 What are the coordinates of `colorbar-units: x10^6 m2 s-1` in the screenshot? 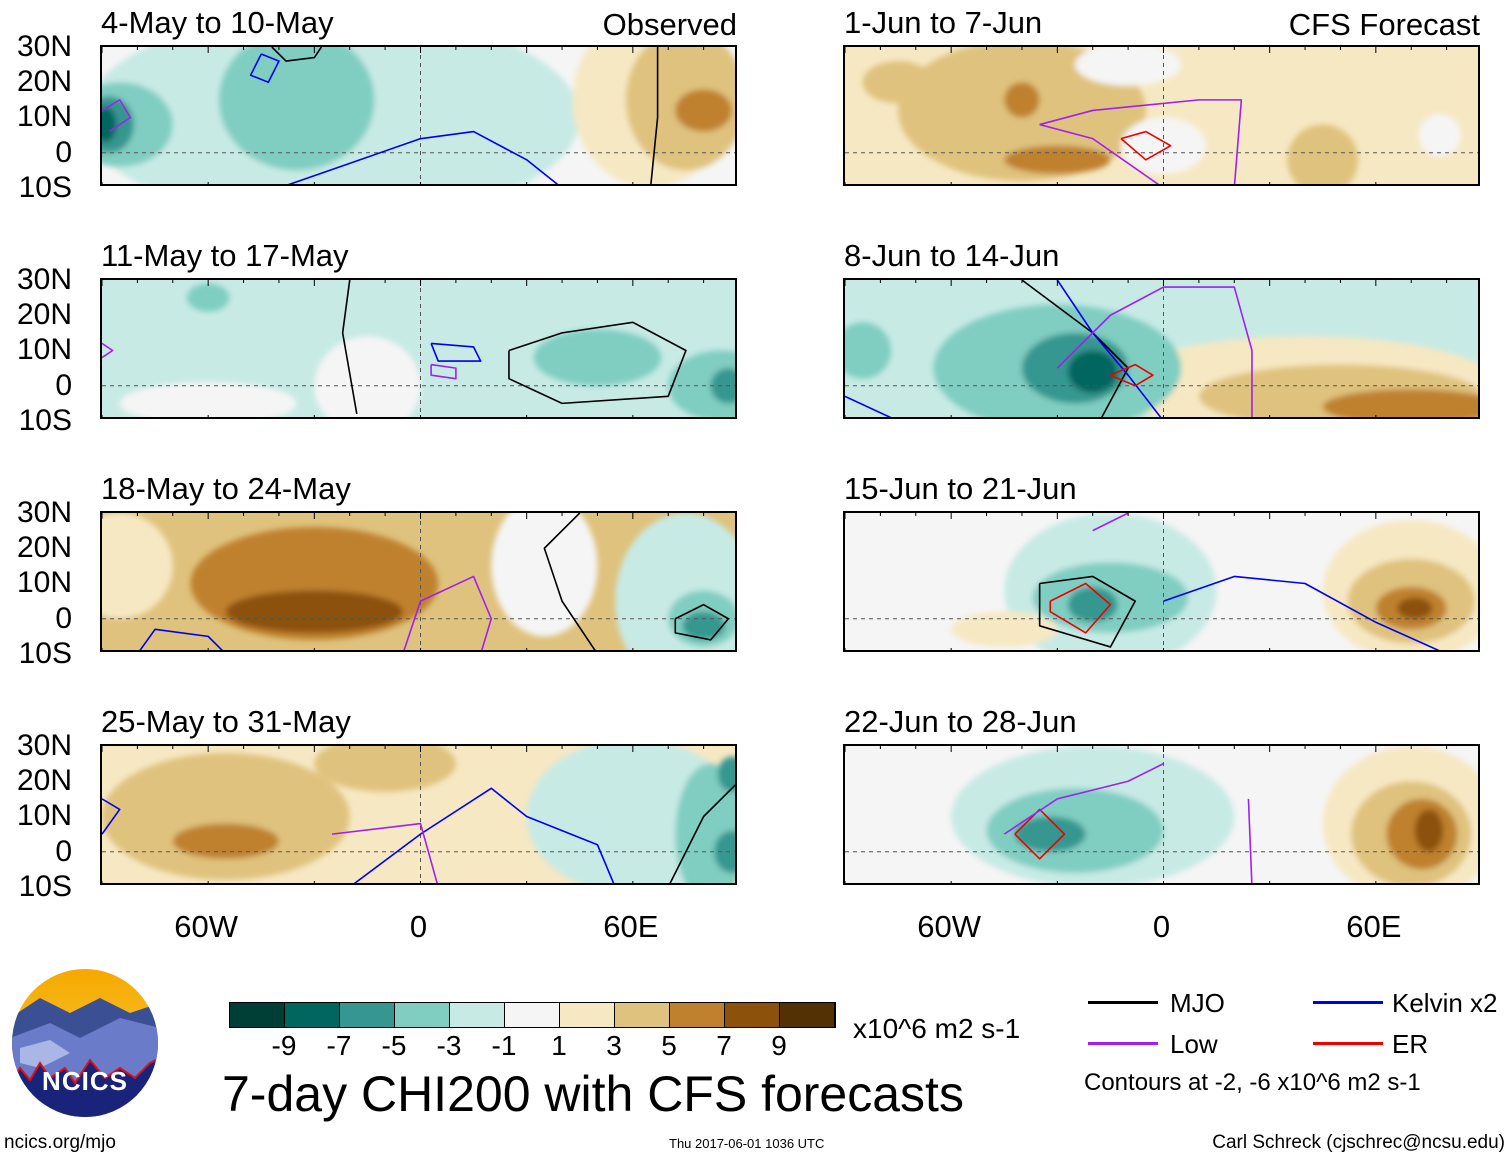 It's located at (937, 1028).